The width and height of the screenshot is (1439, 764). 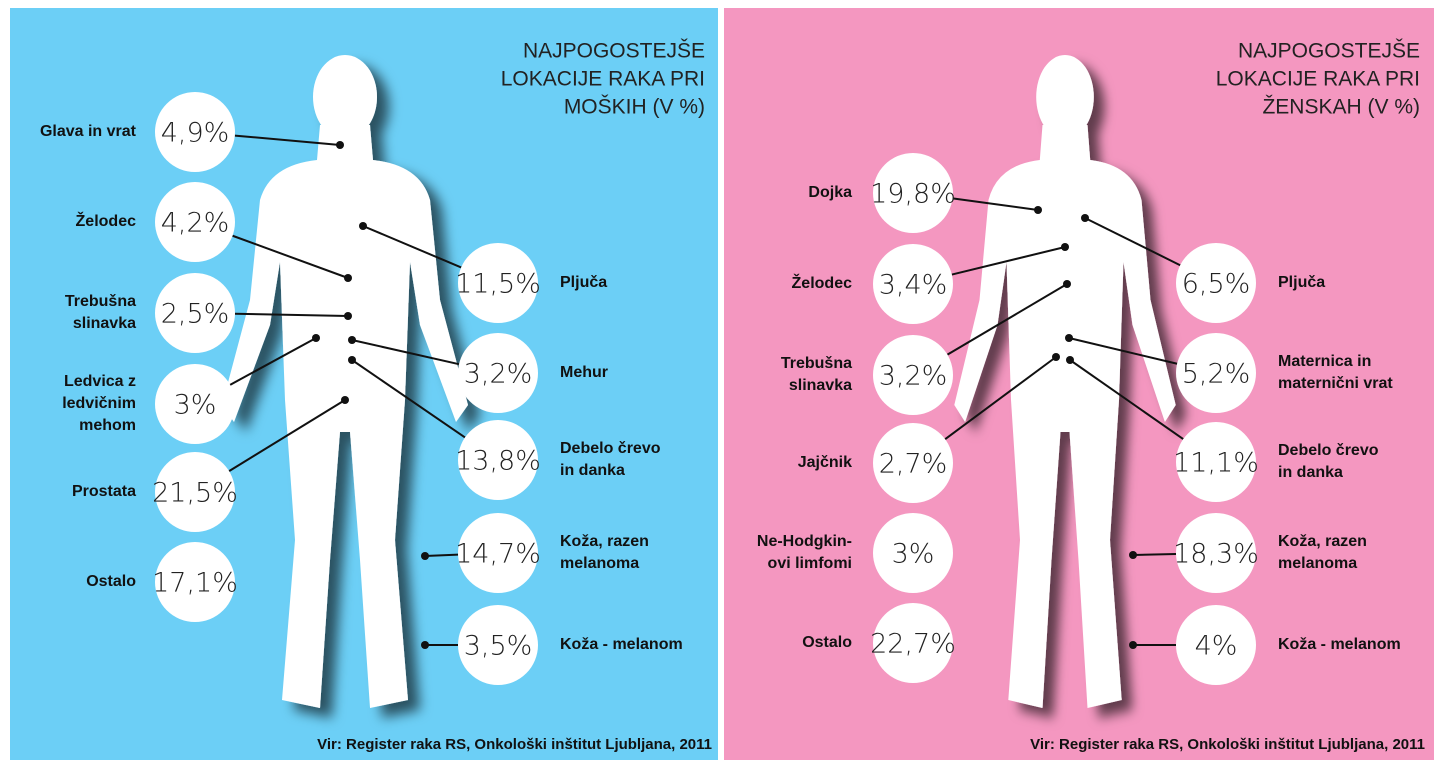 I want to click on site-label: Maternica in, so click(x=1324, y=361).